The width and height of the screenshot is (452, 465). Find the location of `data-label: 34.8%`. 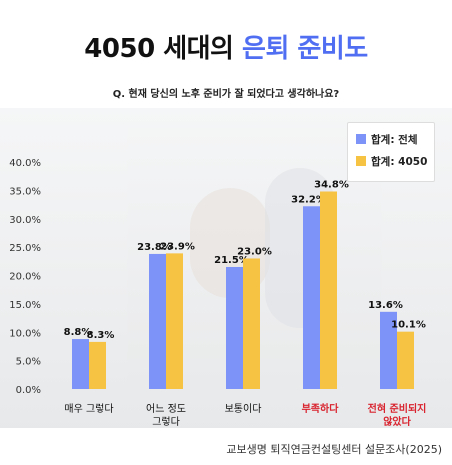

data-label: 34.8% is located at coordinates (331, 185).